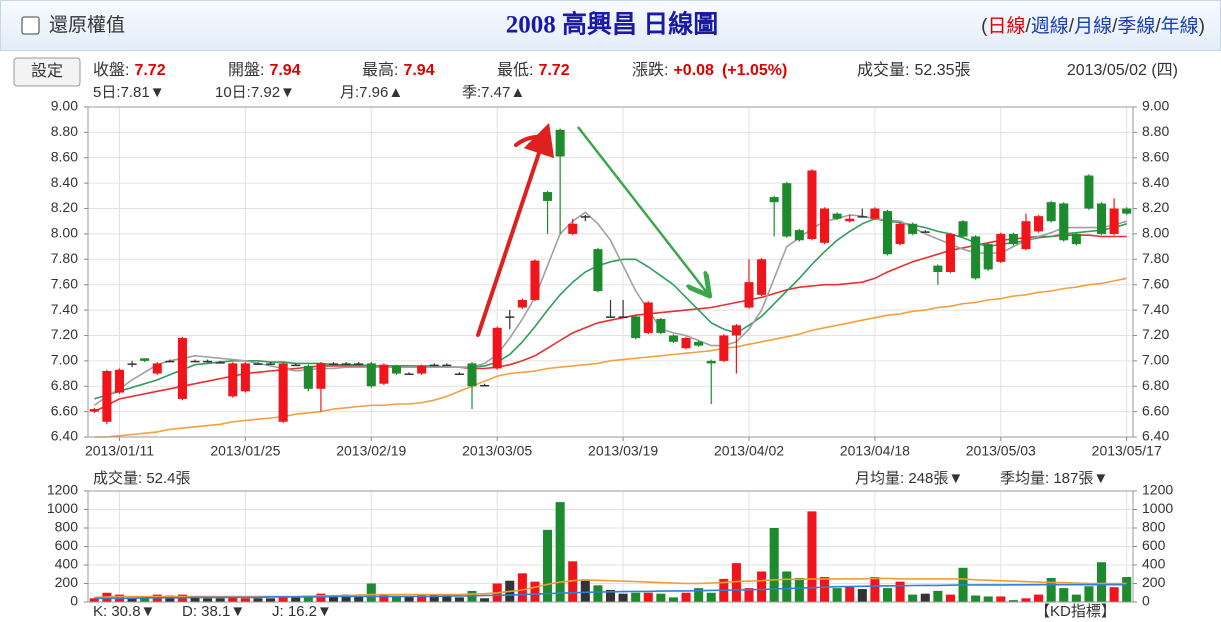  I want to click on y2-tick-label: 400, so click(1154, 564).